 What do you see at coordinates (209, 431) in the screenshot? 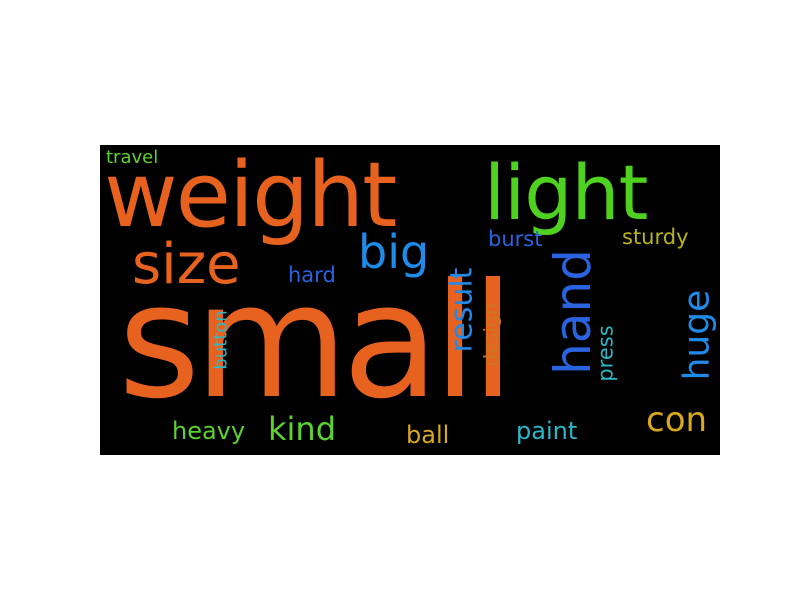
I see `word-heavy: heavy` at bounding box center [209, 431].